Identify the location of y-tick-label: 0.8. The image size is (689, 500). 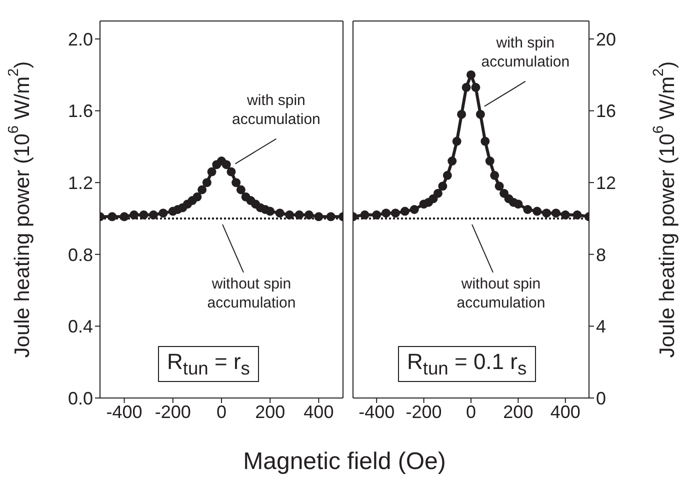
(80, 254).